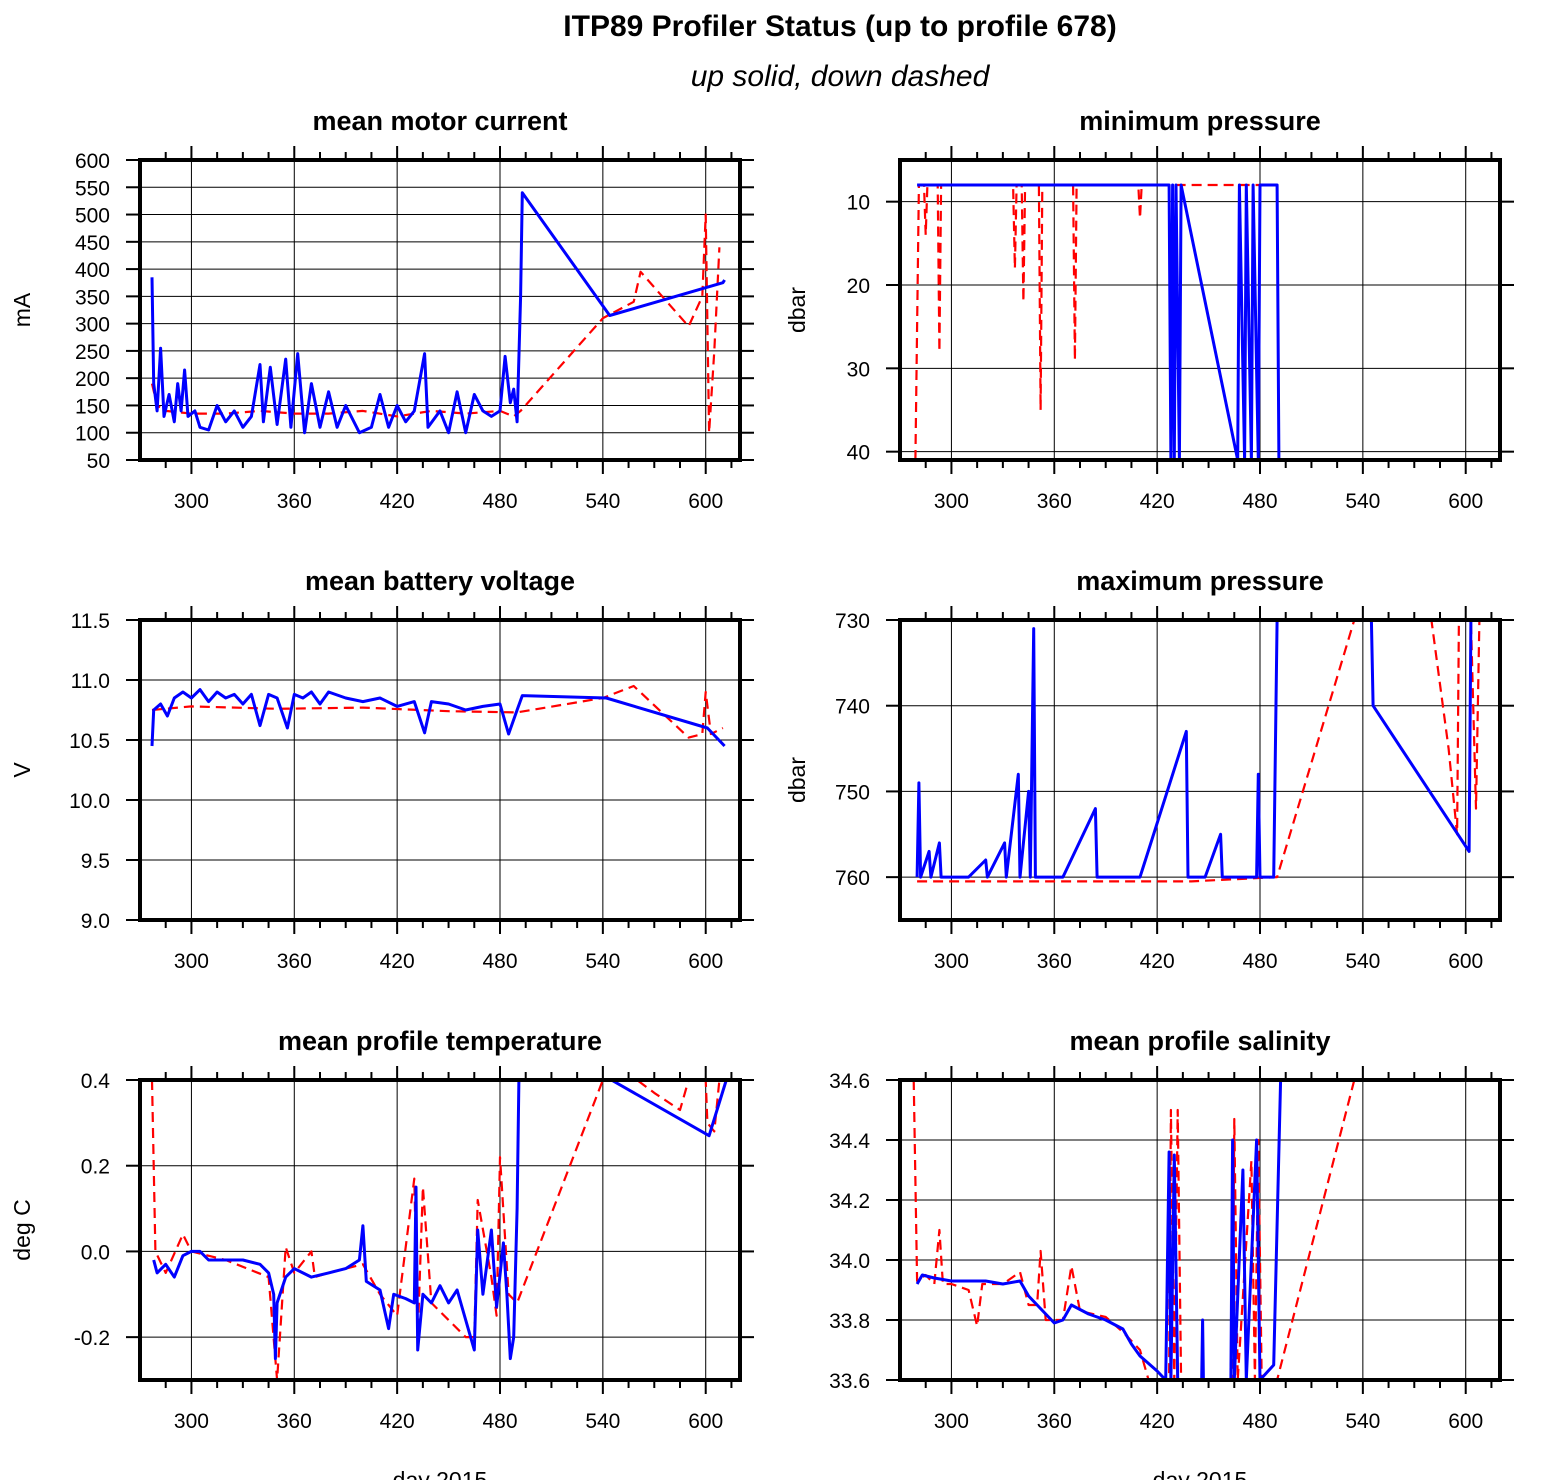 The image size is (1560, 1480). Describe the element at coordinates (92, 188) in the screenshot. I see `y-tick-label: 550` at that location.